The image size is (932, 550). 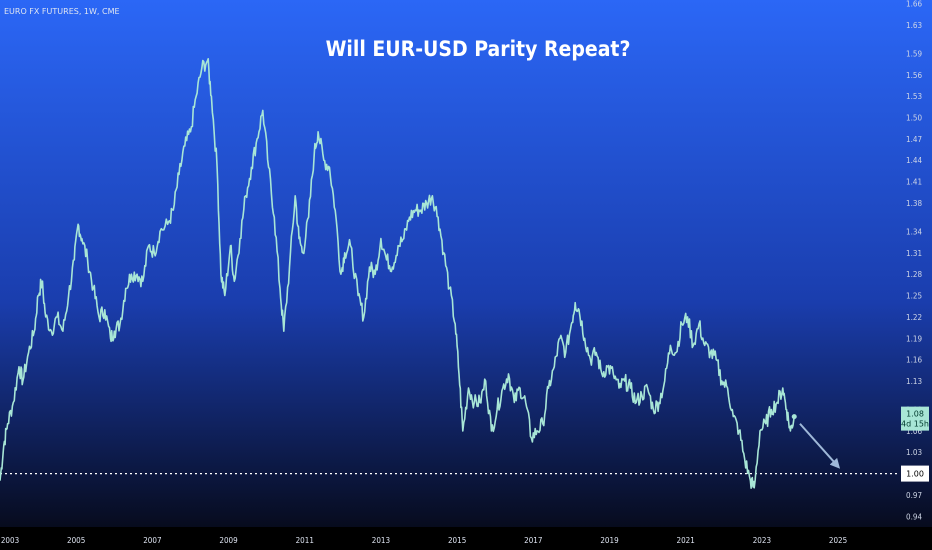 I want to click on y-tick-label: 1.56, so click(x=914, y=75).